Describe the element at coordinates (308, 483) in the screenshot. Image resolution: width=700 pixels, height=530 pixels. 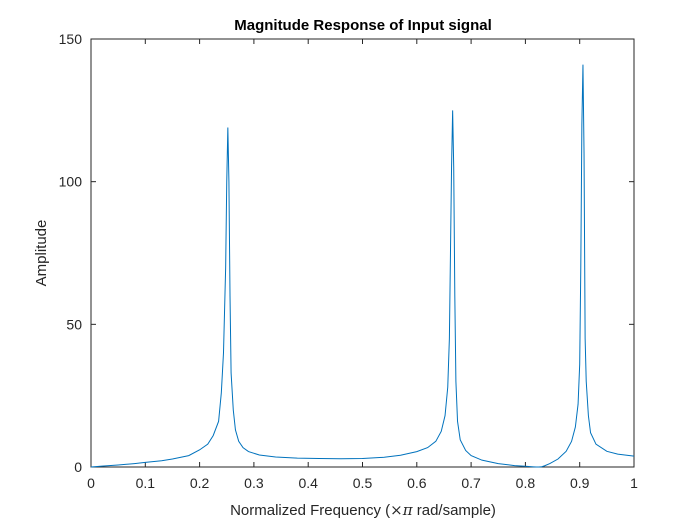
I see `x-tick-label: 0.4` at that location.